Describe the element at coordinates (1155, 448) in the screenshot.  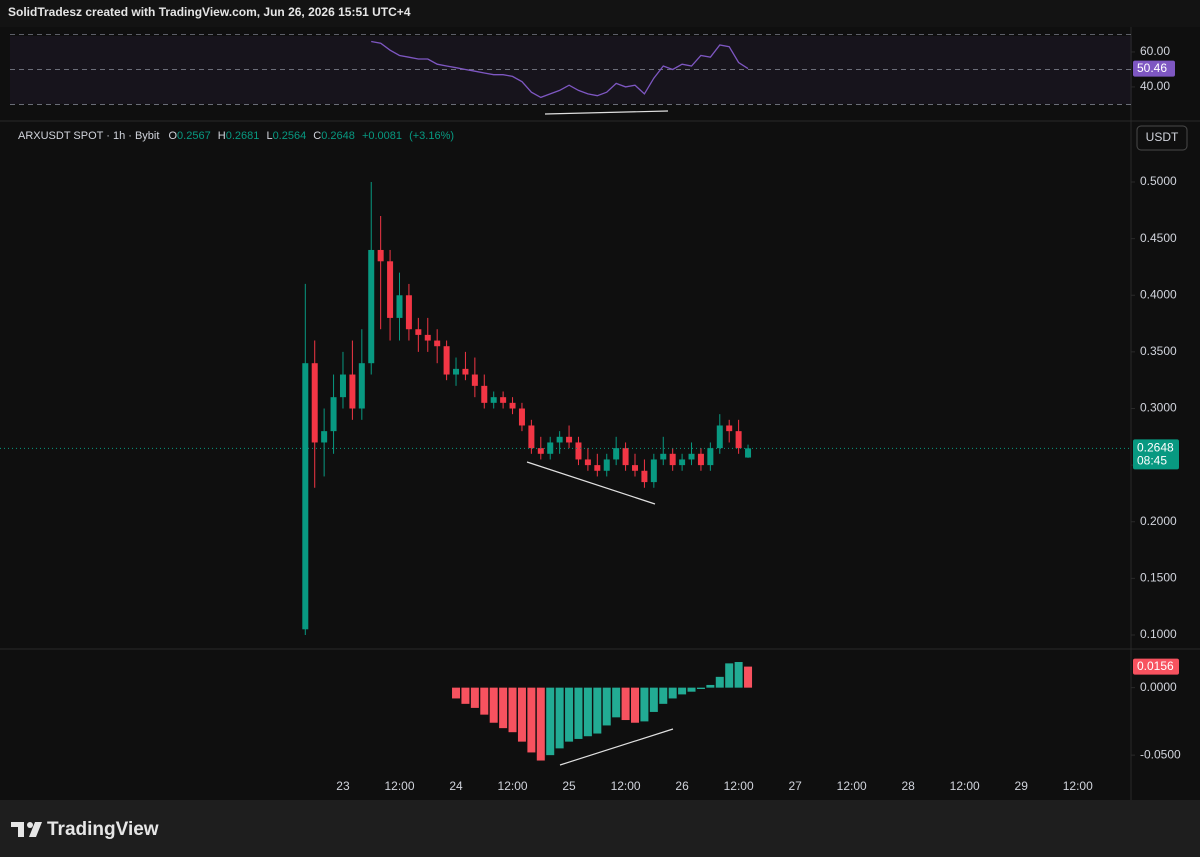
I see `last-price-label: 0.2648` at that location.